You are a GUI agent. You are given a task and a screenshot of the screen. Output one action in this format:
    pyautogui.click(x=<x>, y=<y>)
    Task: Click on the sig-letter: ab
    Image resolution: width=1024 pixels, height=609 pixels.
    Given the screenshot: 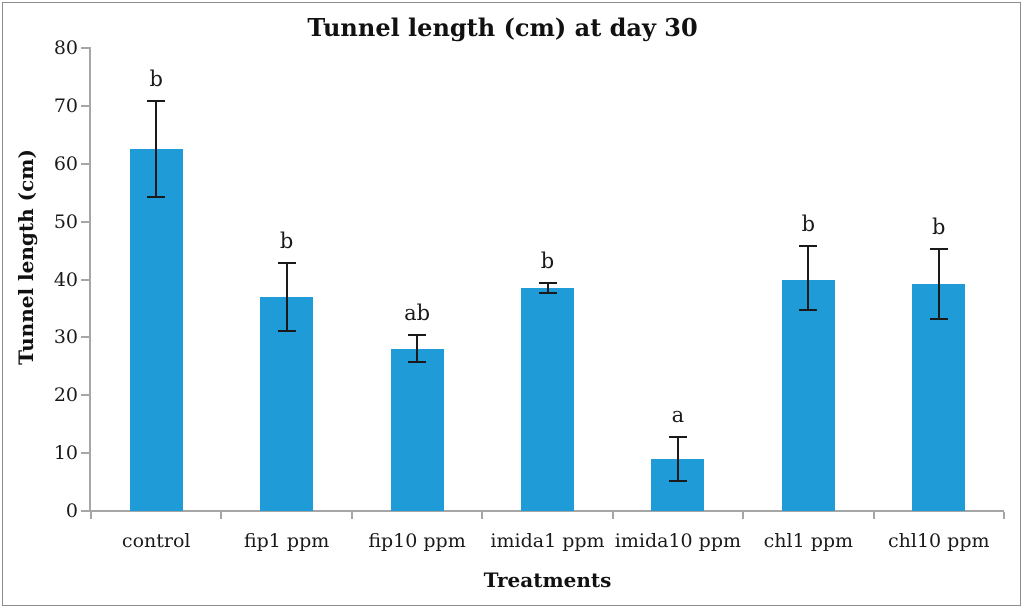 What is the action you would take?
    pyautogui.click(x=417, y=313)
    